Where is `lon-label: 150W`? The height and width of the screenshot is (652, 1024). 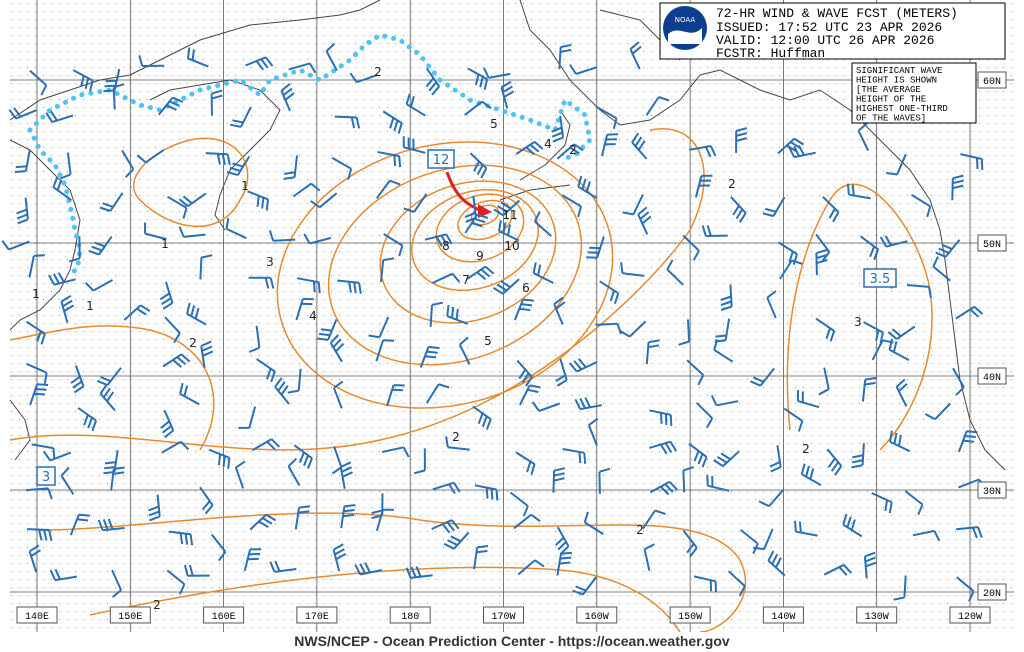
lon-label: 150W is located at coordinates (690, 617).